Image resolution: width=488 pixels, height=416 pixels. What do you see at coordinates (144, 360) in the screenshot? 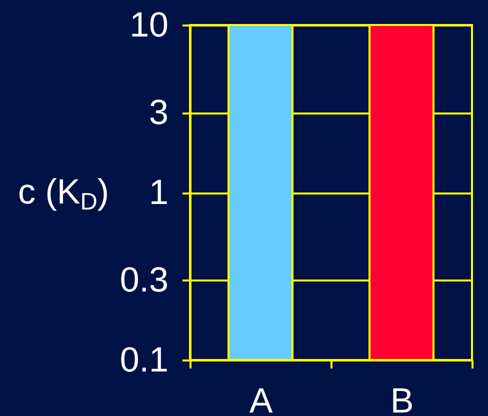
I see `y-tick-label: 0.1` at bounding box center [144, 360].